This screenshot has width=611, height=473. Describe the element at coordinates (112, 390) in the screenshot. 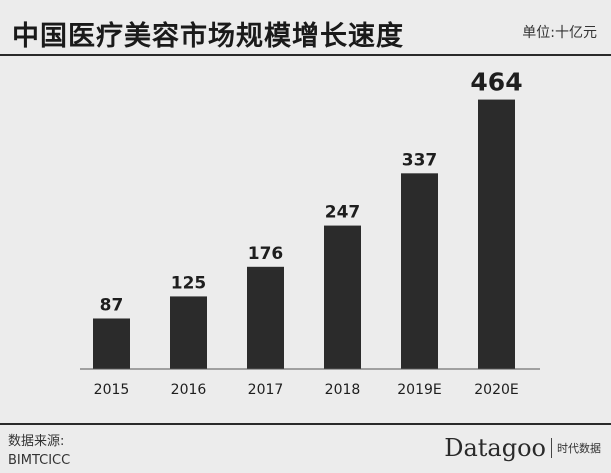

I see `x-tick-label-2015: 2015` at that location.